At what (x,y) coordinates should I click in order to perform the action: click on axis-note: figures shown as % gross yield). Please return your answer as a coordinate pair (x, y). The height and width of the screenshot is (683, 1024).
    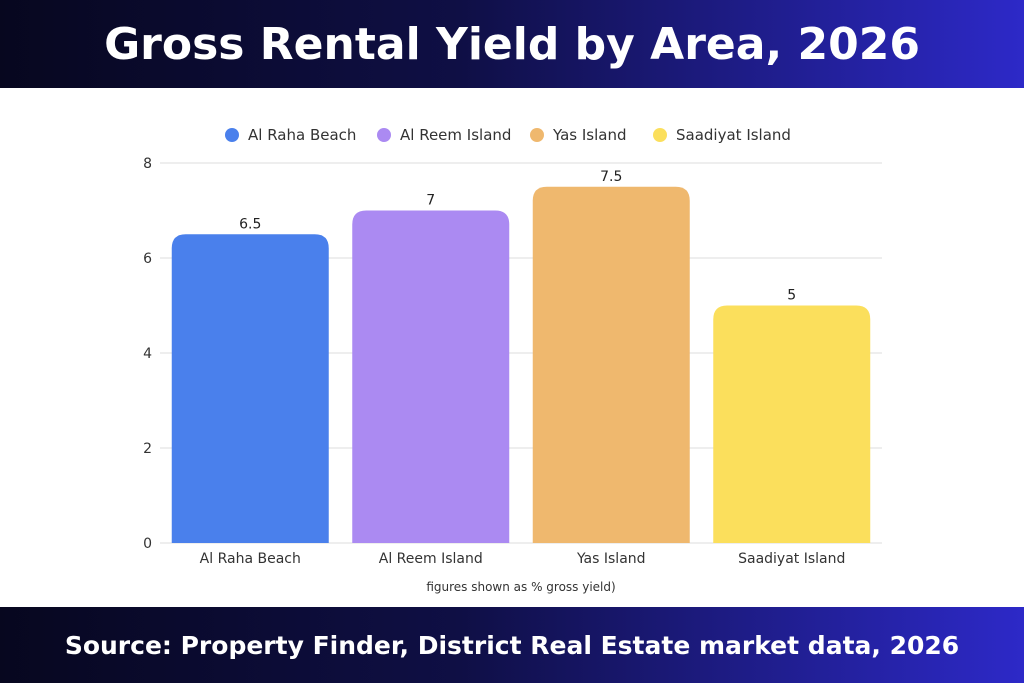
    Looking at the image, I should click on (520, 587).